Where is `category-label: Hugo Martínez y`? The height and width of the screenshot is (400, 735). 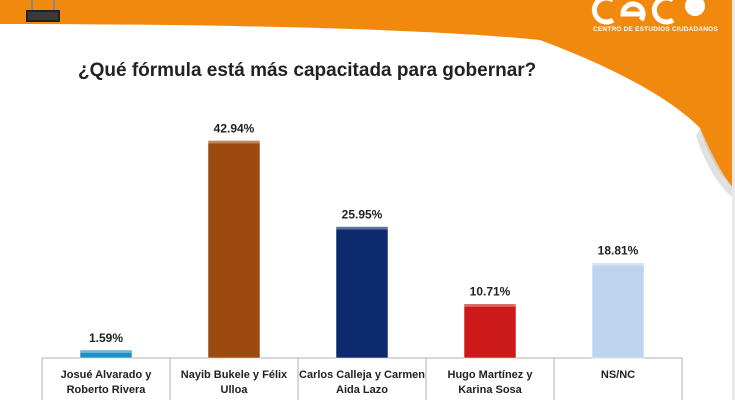
category-label: Hugo Martínez y is located at coordinates (491, 375).